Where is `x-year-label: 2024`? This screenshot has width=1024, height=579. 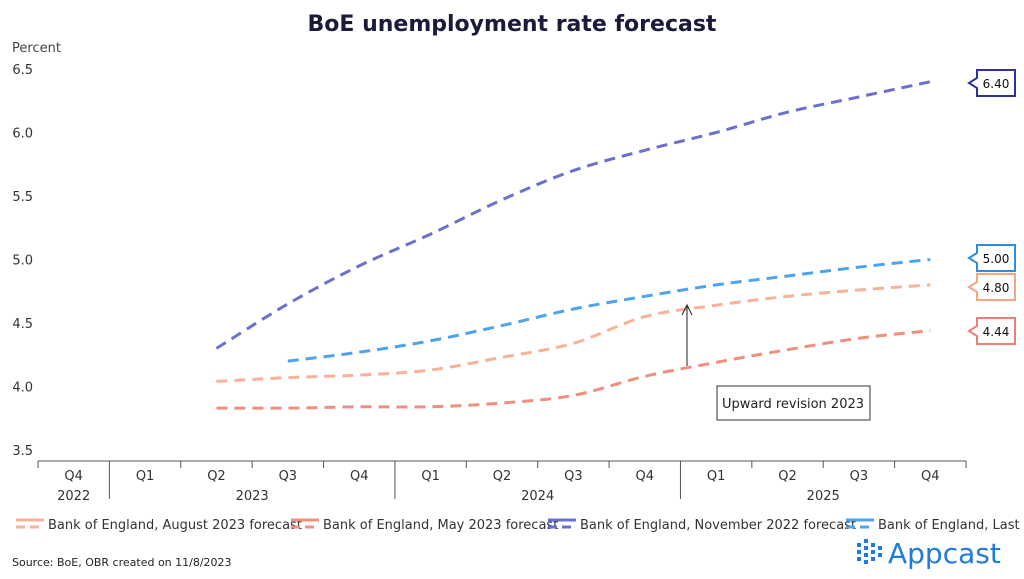
x-year-label: 2024 is located at coordinates (537, 496).